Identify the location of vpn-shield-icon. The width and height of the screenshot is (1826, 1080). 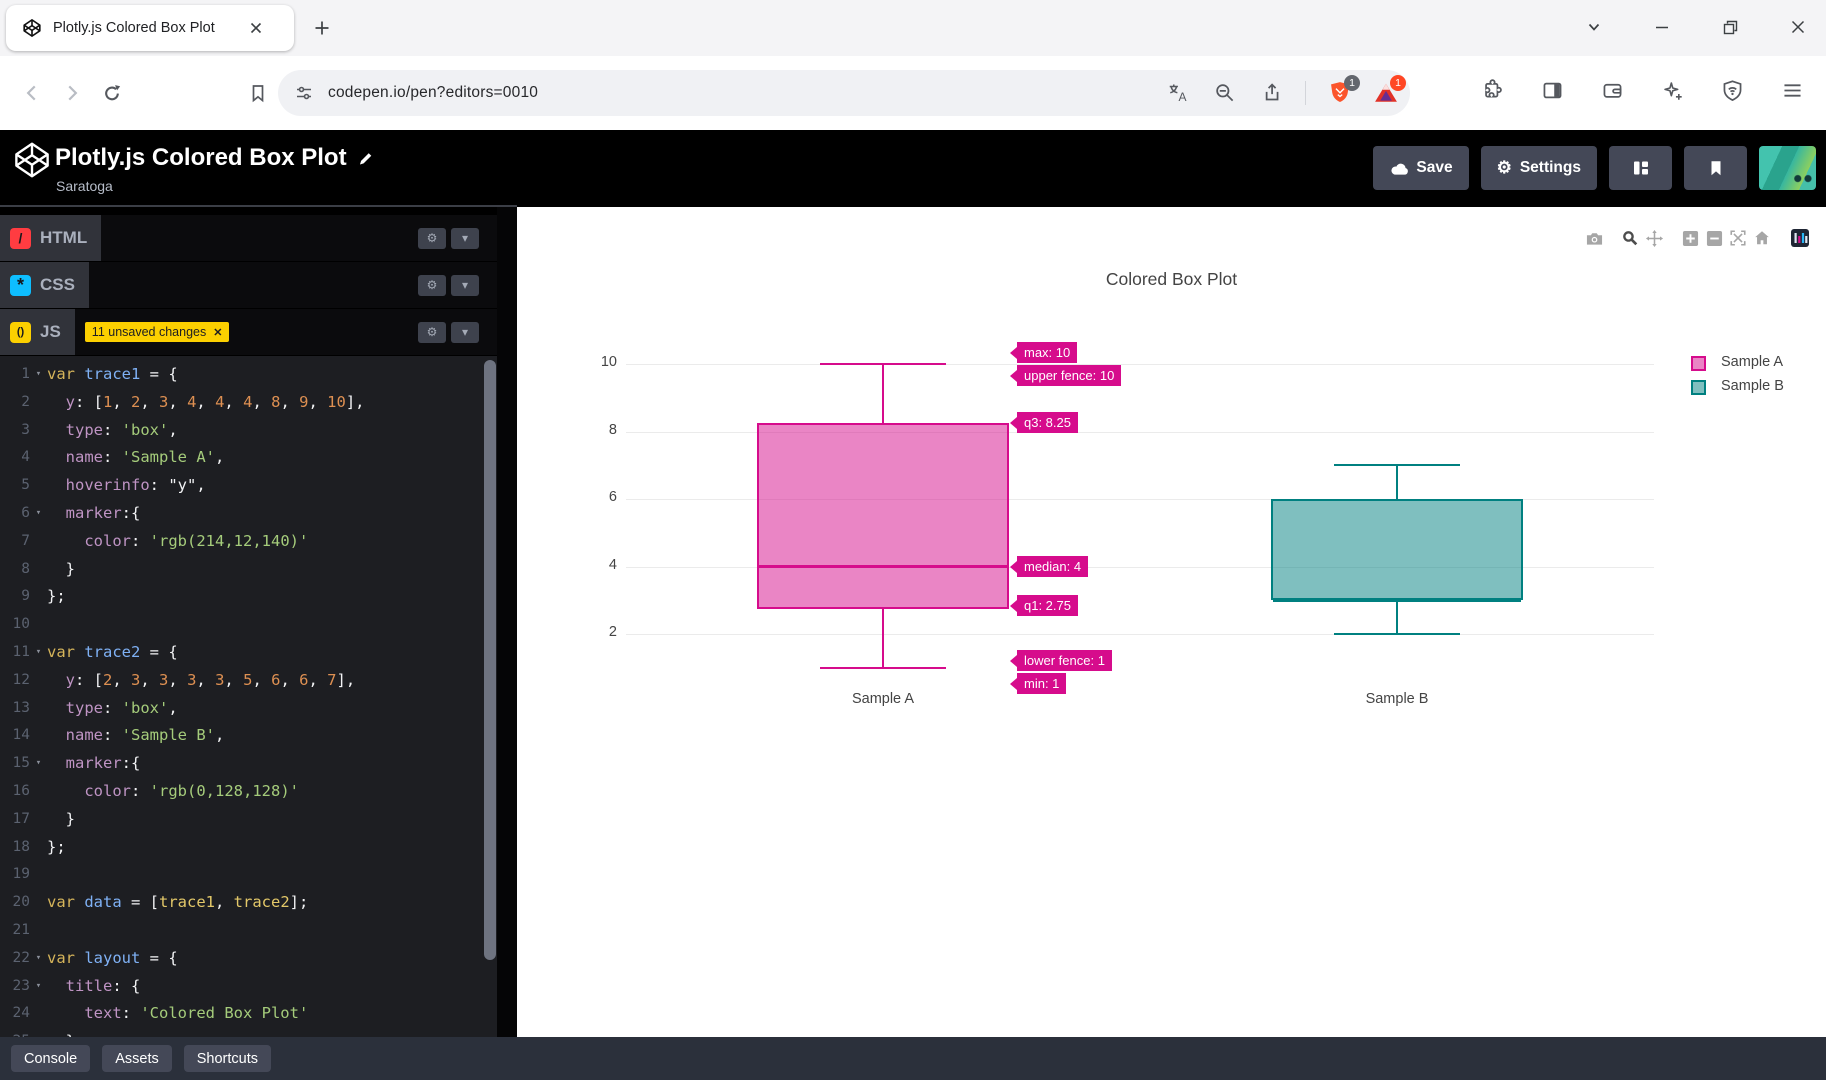
(1732, 90).